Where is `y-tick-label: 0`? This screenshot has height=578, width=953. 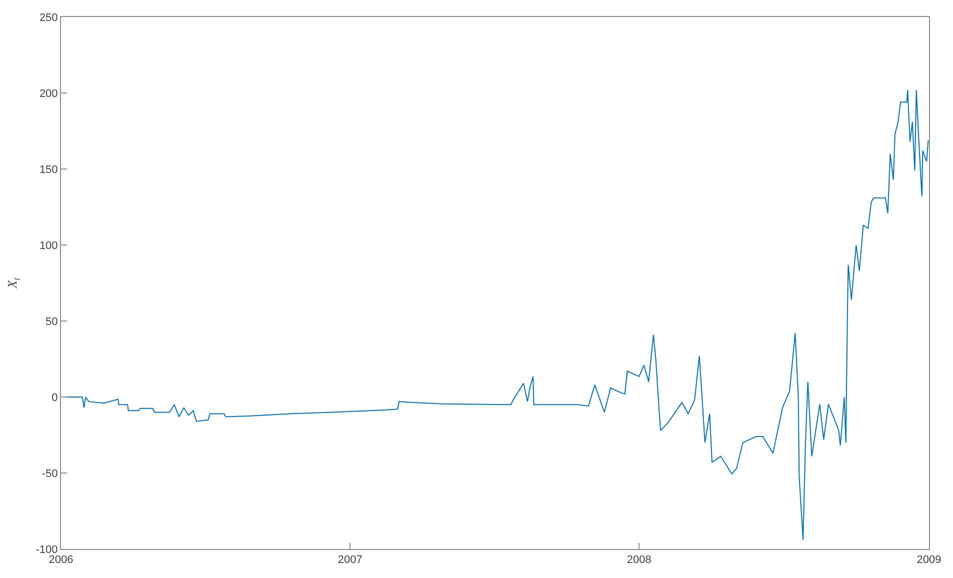
y-tick-label: 0 is located at coordinates (55, 398).